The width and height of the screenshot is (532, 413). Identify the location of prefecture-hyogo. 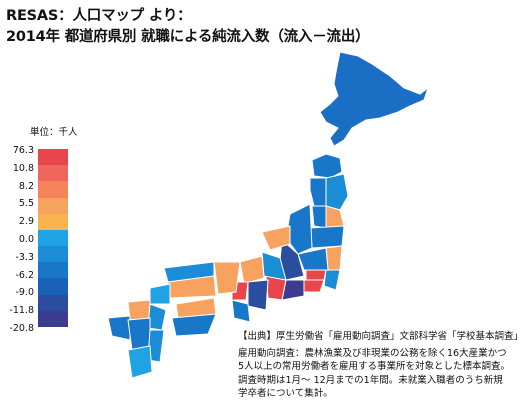
(227, 278).